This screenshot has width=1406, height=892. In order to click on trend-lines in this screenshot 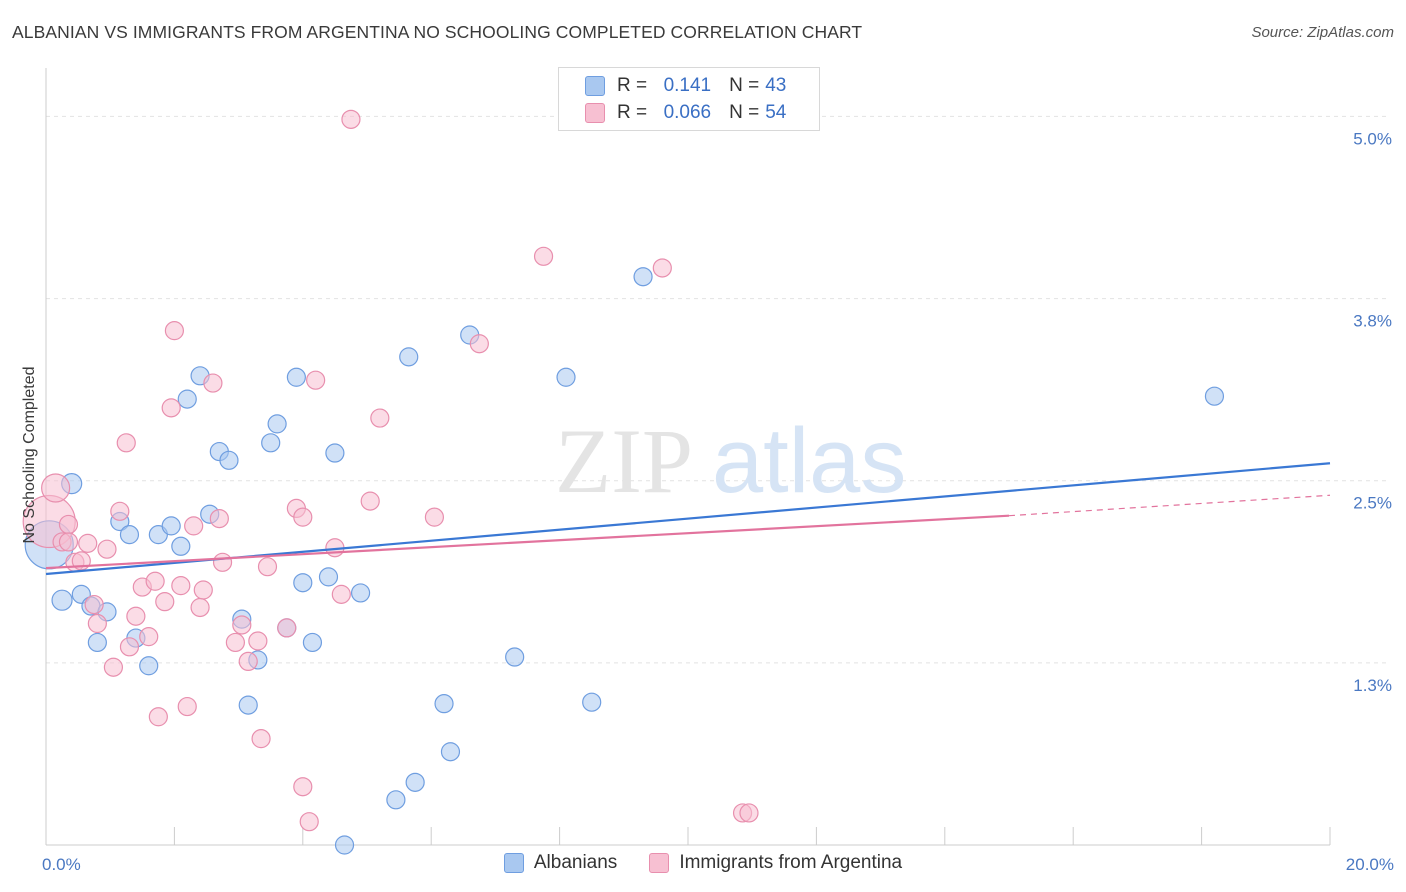, I will do `click(688, 519)`.